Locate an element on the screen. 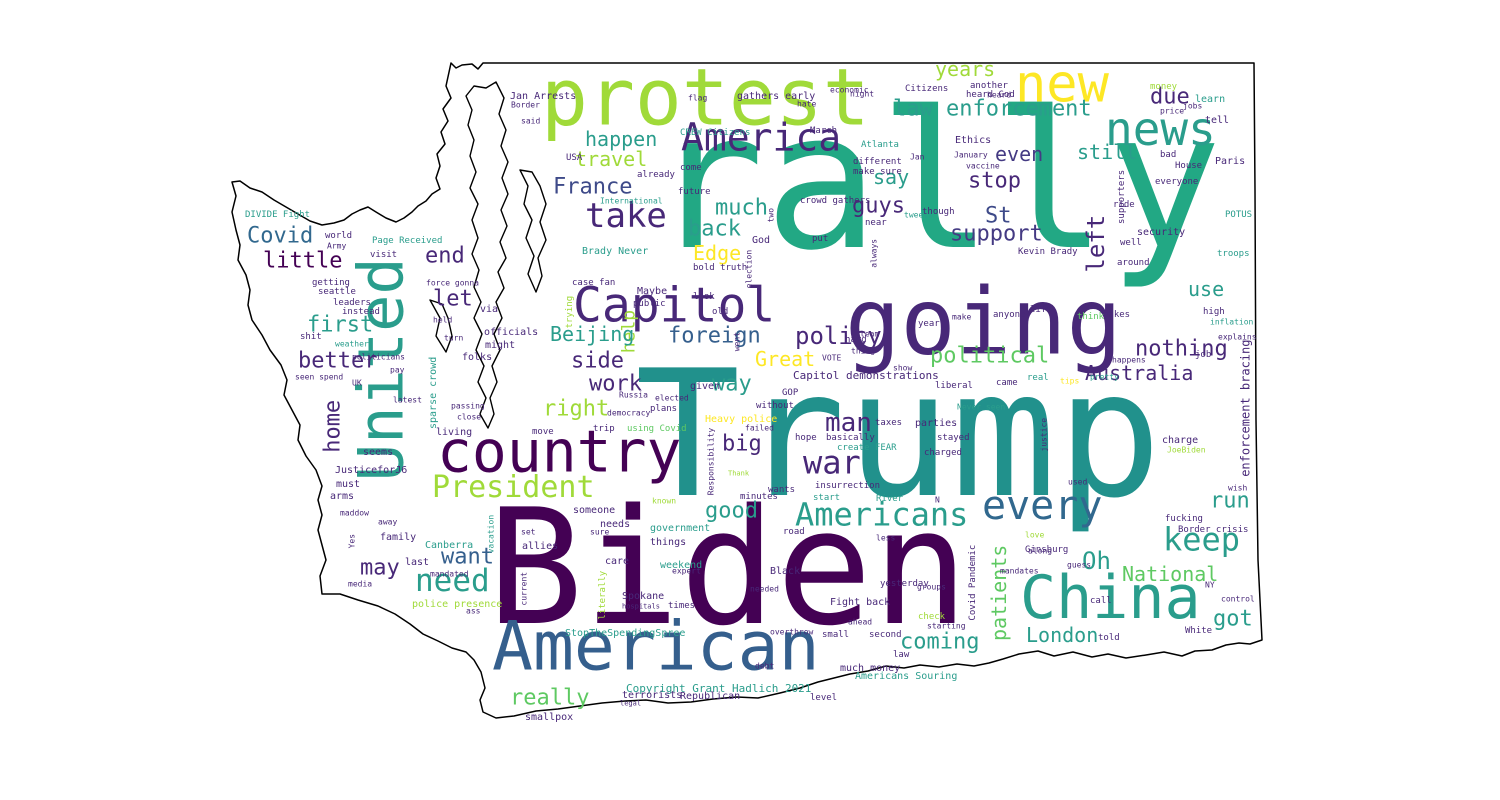  word-beijing: Beijing is located at coordinates (592, 334).